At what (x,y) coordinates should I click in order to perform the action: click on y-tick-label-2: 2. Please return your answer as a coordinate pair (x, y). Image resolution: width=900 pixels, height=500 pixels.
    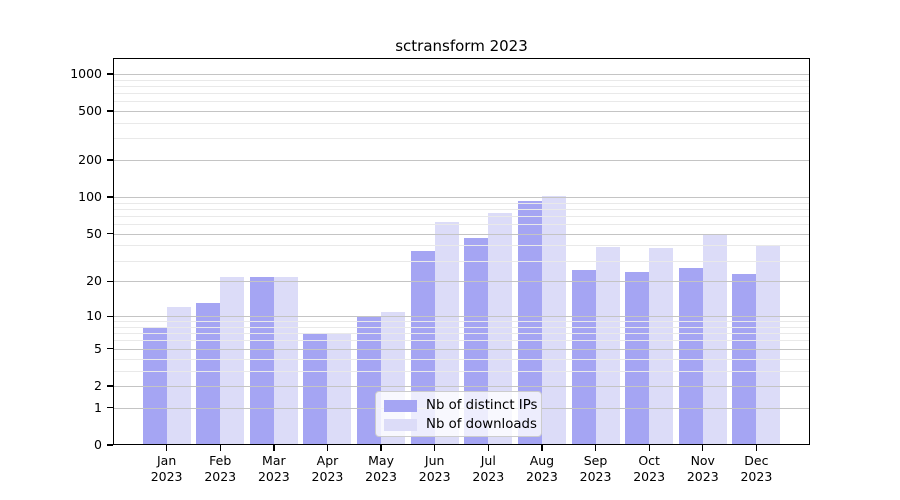
    Looking at the image, I should click on (98, 385).